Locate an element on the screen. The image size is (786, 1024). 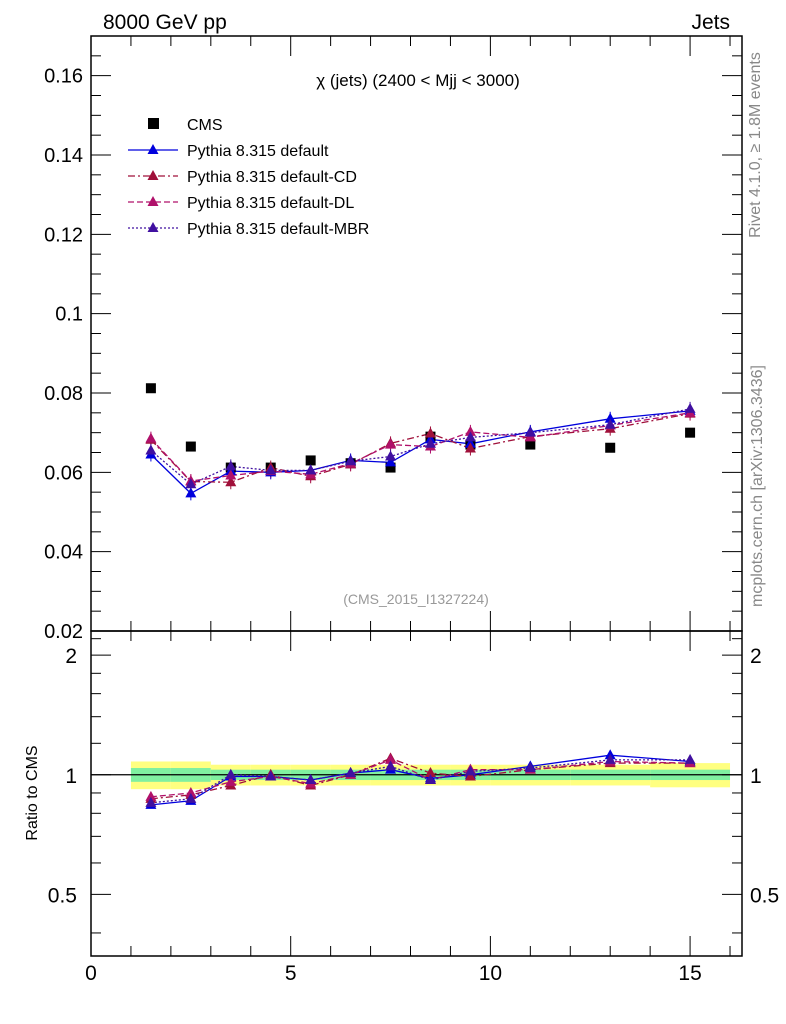
legend-mbr-label: Pythia 8.315 default-MBR is located at coordinates (278, 229).